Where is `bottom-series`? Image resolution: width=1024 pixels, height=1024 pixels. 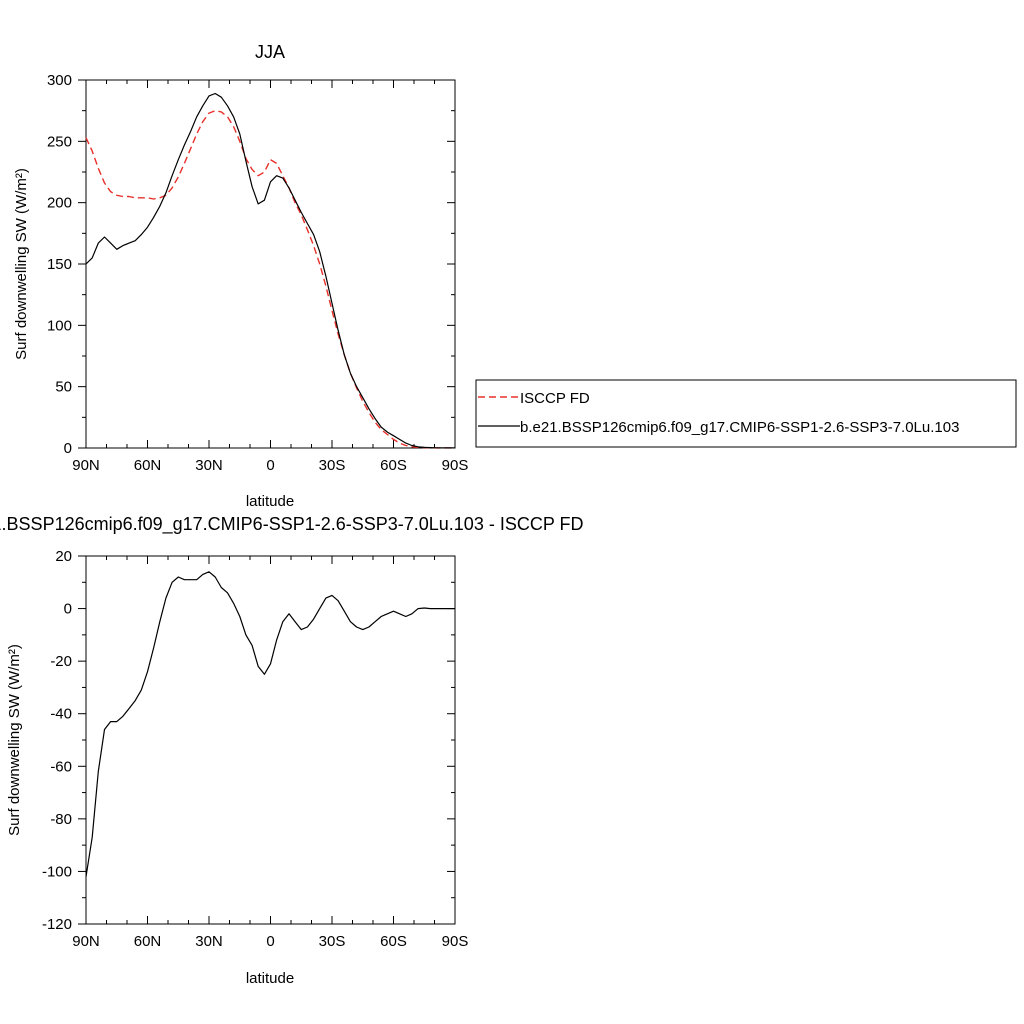 bottom-series is located at coordinates (270, 724).